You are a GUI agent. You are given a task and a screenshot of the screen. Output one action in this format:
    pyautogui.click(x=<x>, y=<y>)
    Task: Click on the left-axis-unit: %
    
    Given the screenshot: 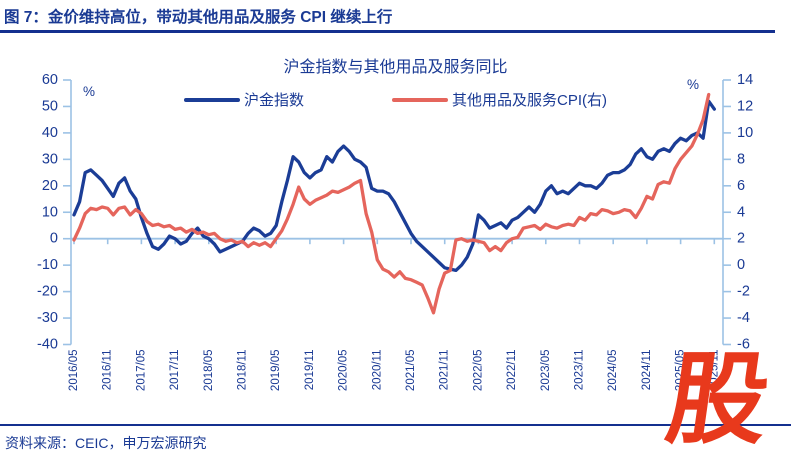 What is the action you would take?
    pyautogui.click(x=89, y=91)
    